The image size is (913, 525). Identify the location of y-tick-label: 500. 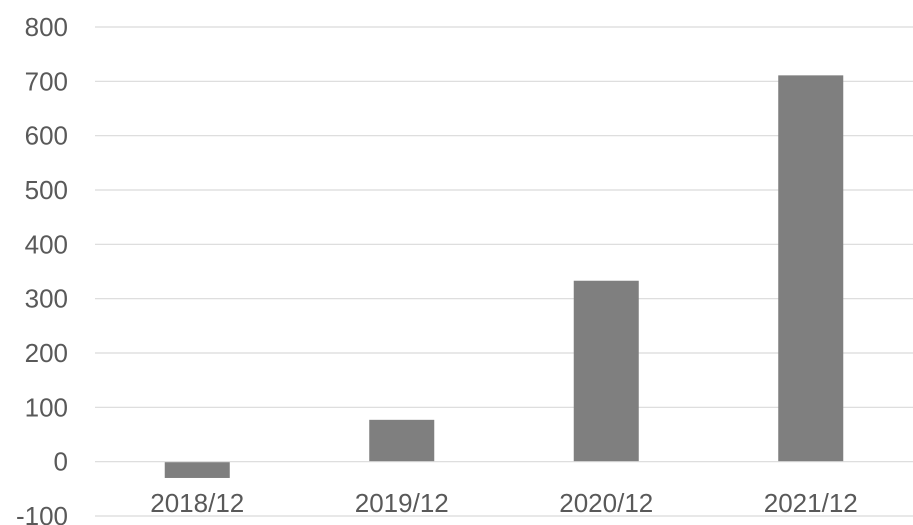
(46, 190).